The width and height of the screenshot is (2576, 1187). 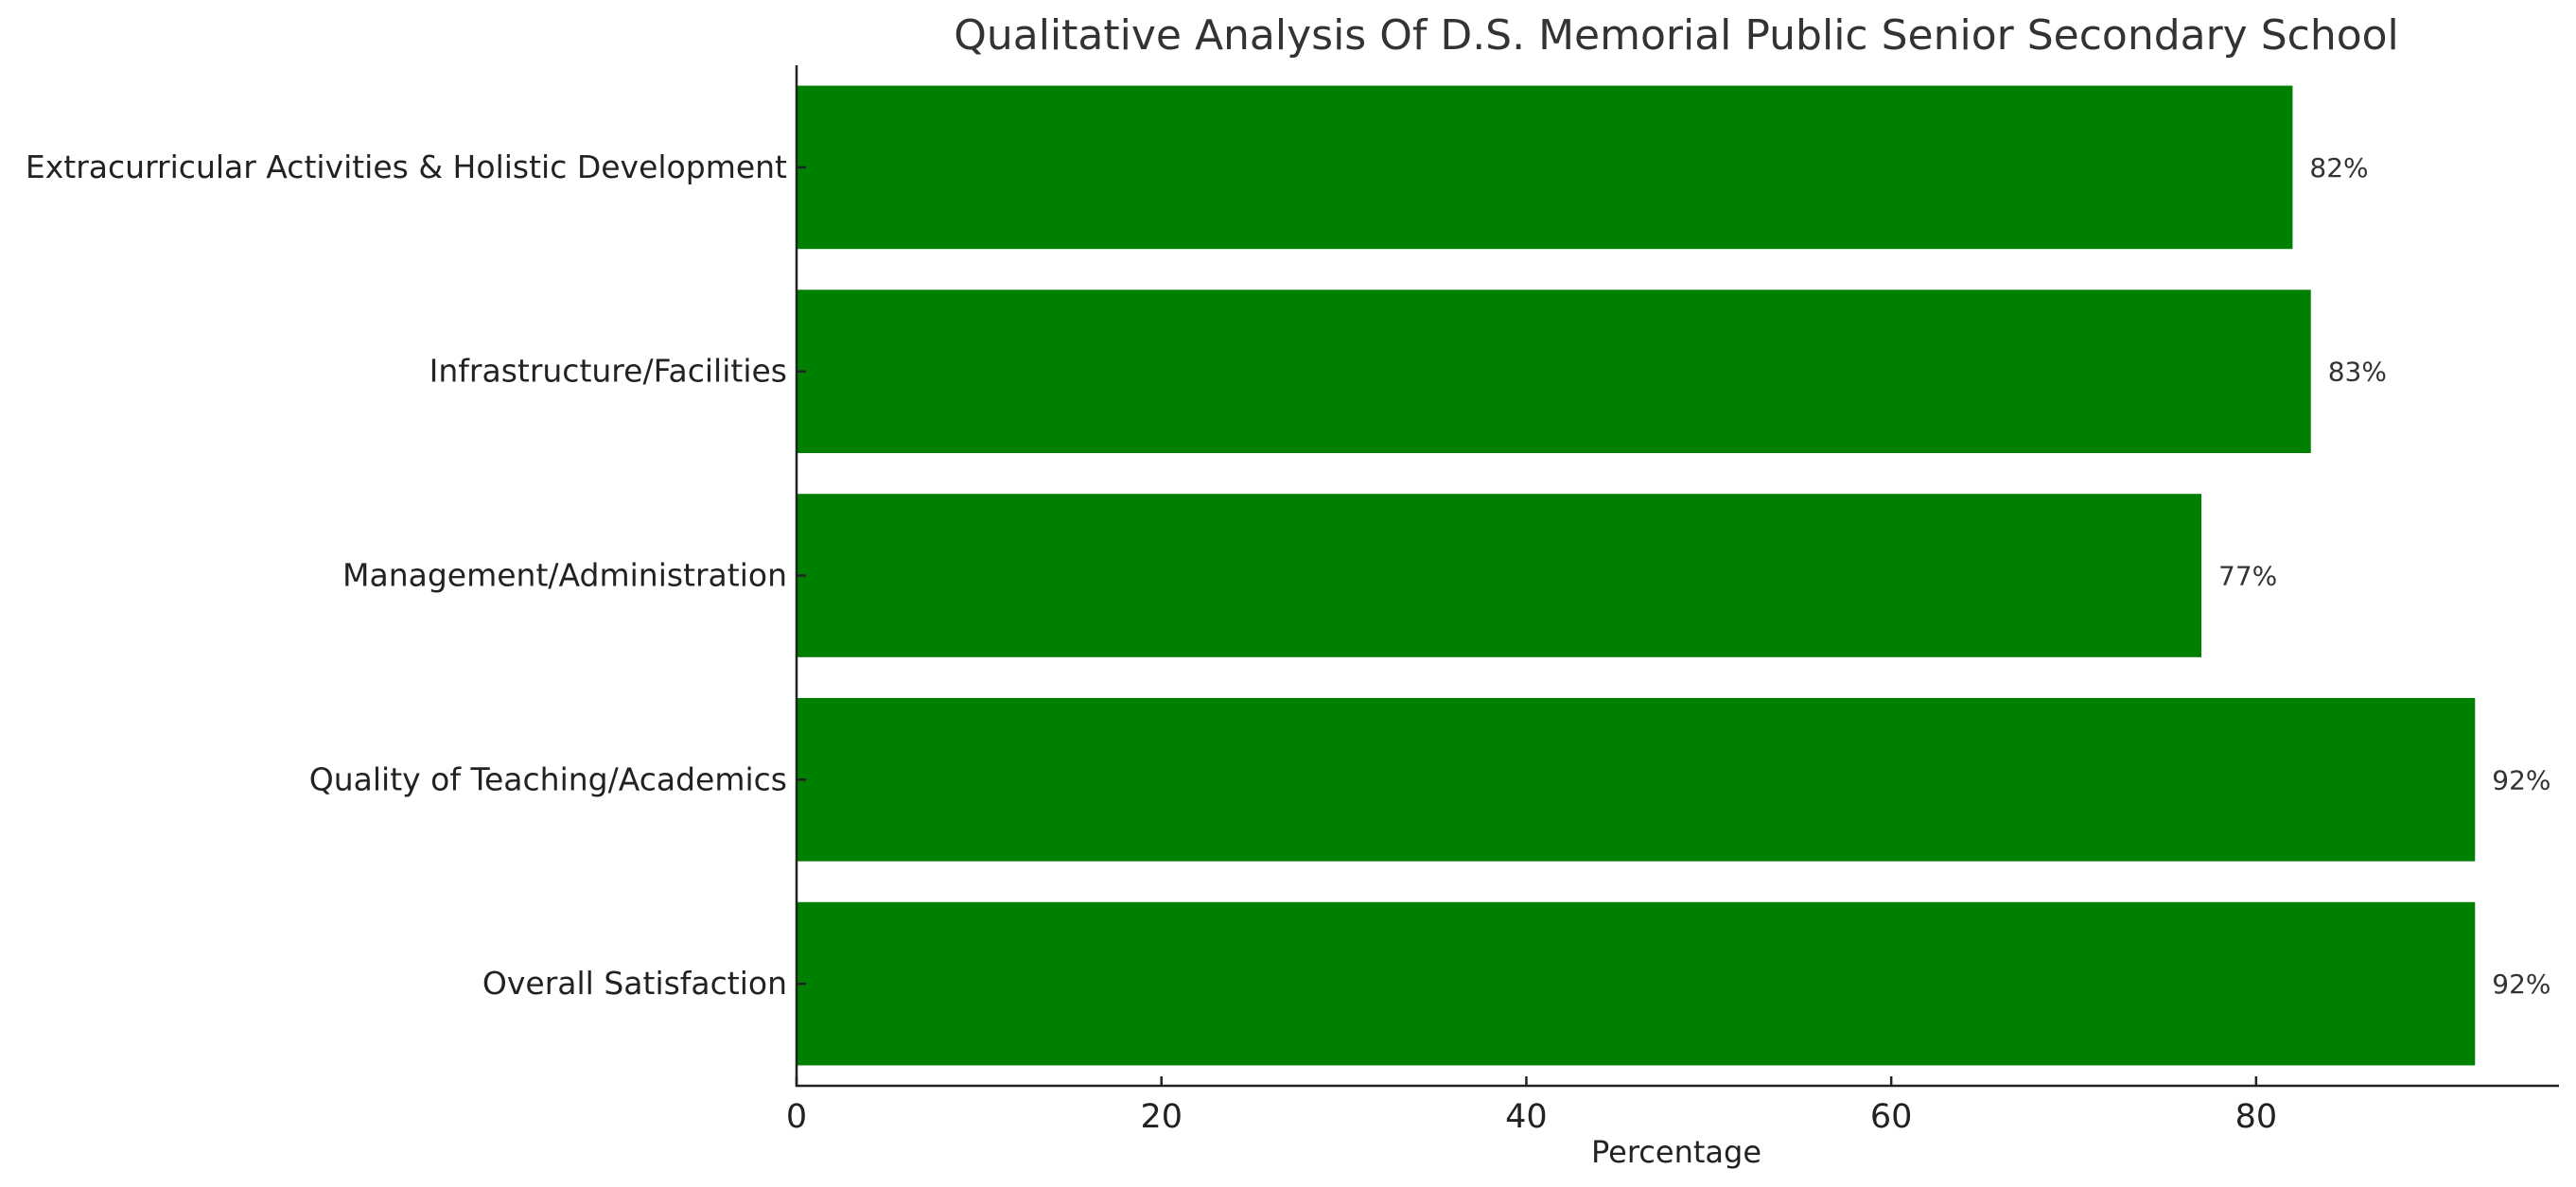 What do you see at coordinates (634, 983) in the screenshot?
I see `y-tick-label: Overall Satisfaction` at bounding box center [634, 983].